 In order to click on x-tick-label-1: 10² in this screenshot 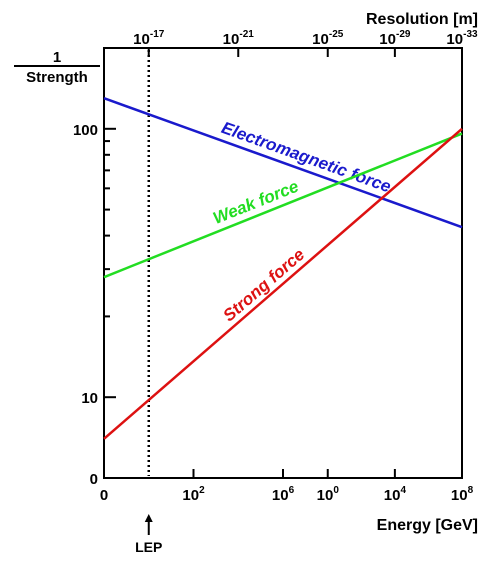, I will do `click(193, 494)`.